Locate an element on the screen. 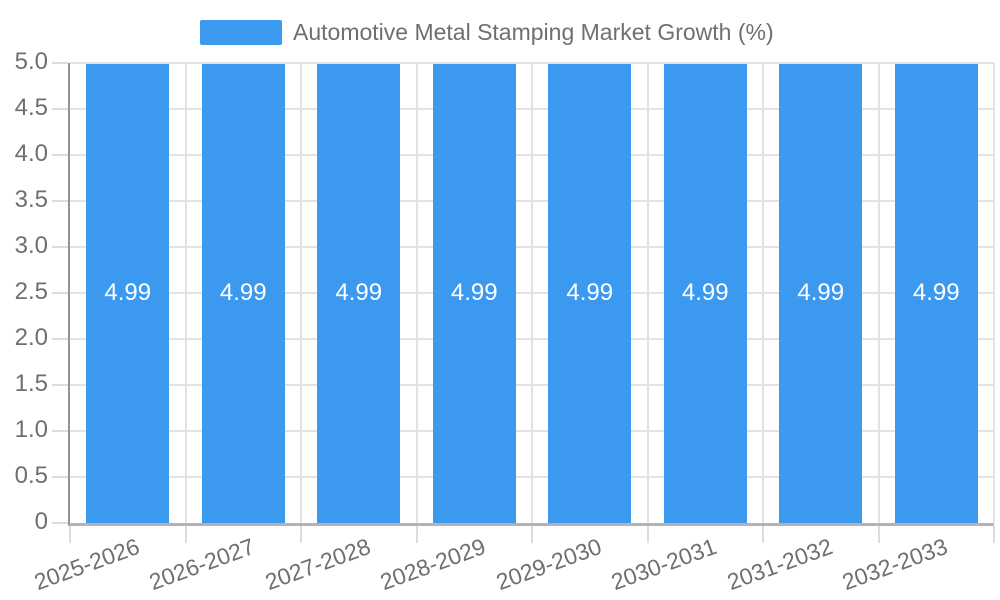  x-tick-label: 2032-2033 is located at coordinates (895, 564).